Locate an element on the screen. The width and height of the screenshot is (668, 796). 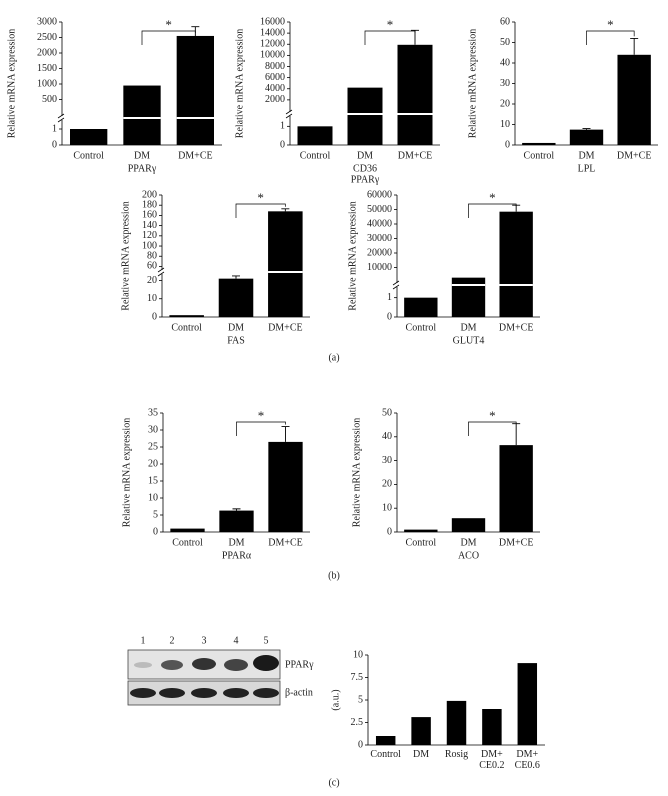
y-tick-label: 30 is located at coordinates (153, 429).